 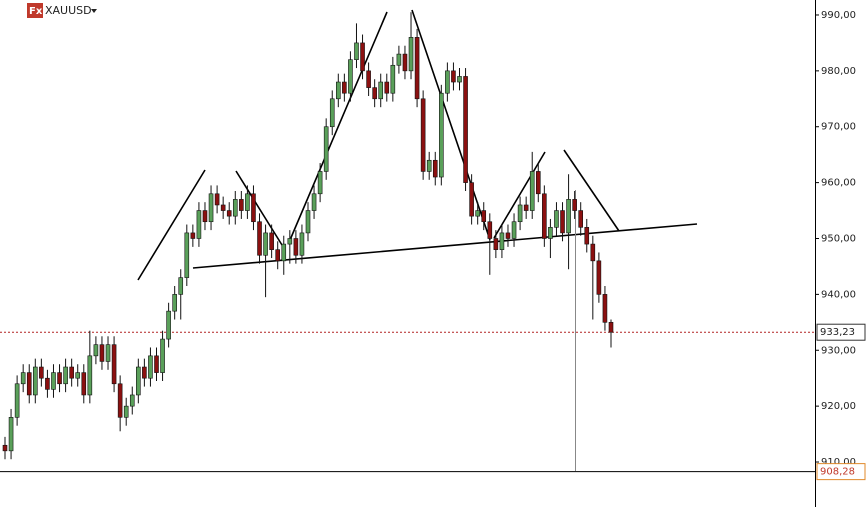 I want to click on y-tick-label: 940,00, so click(x=838, y=294).